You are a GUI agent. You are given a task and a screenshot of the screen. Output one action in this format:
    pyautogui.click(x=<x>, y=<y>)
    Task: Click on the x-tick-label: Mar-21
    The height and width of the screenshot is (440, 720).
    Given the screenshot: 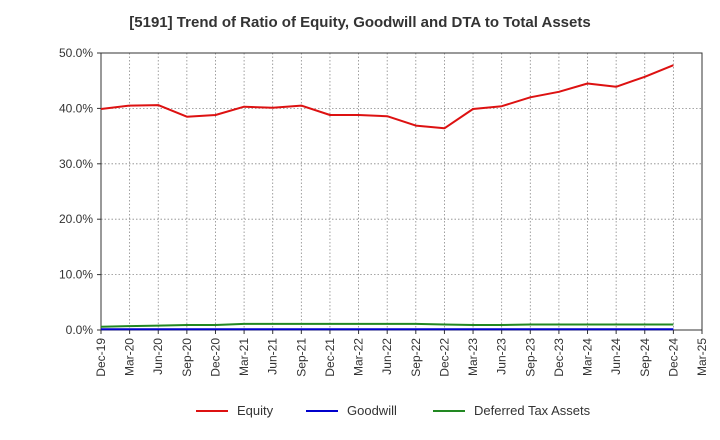 What is the action you would take?
    pyautogui.click(x=244, y=357)
    